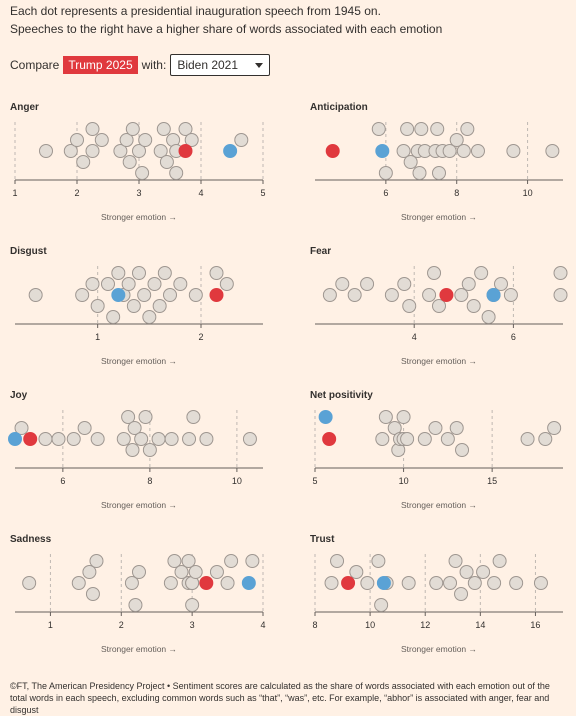 Image resolution: width=576 pixels, height=716 pixels. I want to click on anger-tick-label: 4, so click(200, 193).